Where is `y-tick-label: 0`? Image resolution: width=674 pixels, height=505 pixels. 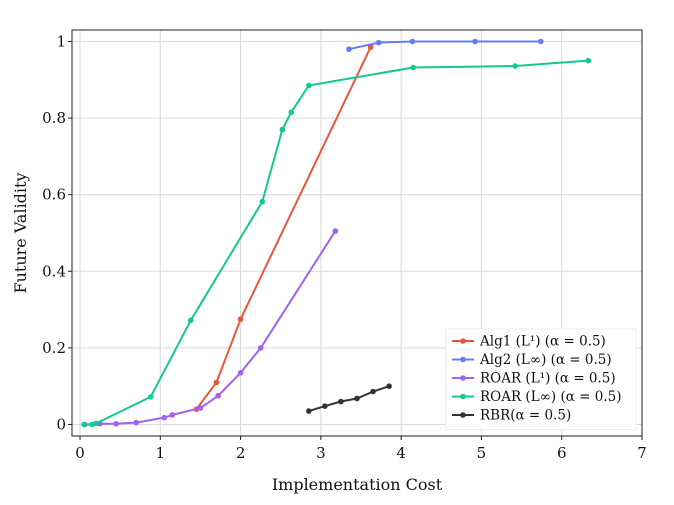 y-tick-label: 0 is located at coordinates (61, 425).